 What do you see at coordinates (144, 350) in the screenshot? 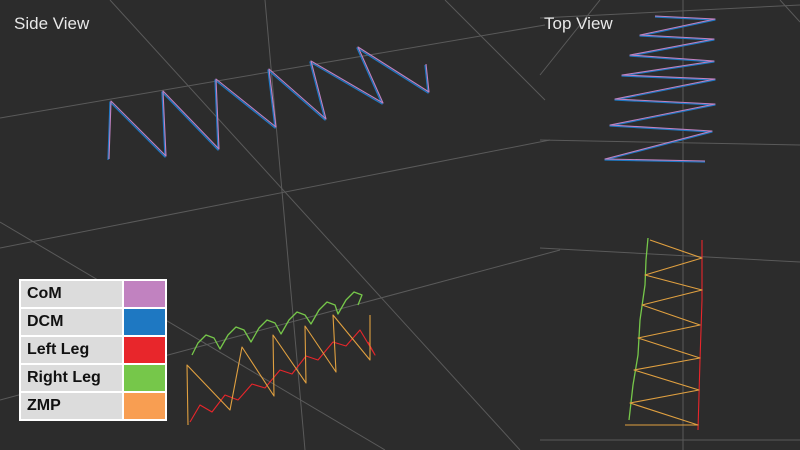
I see `legend-swatch-left-leg` at bounding box center [144, 350].